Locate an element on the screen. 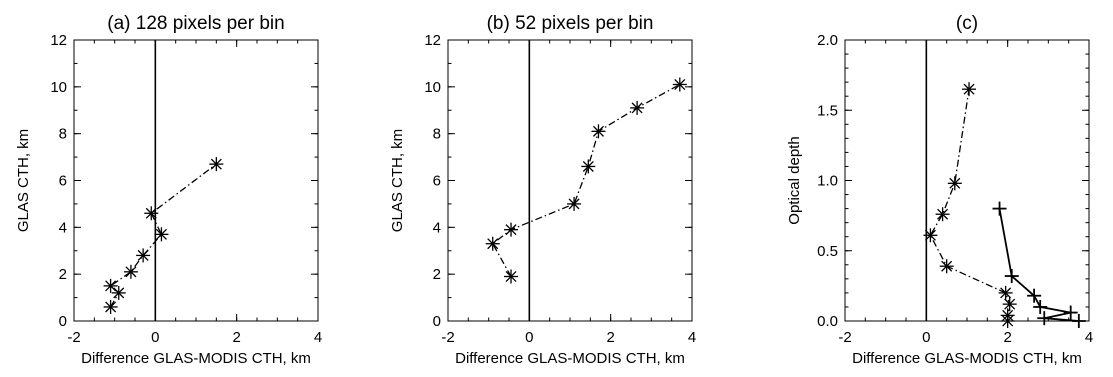 The image size is (1113, 377). y-tick-label: 0.0 is located at coordinates (827, 321).